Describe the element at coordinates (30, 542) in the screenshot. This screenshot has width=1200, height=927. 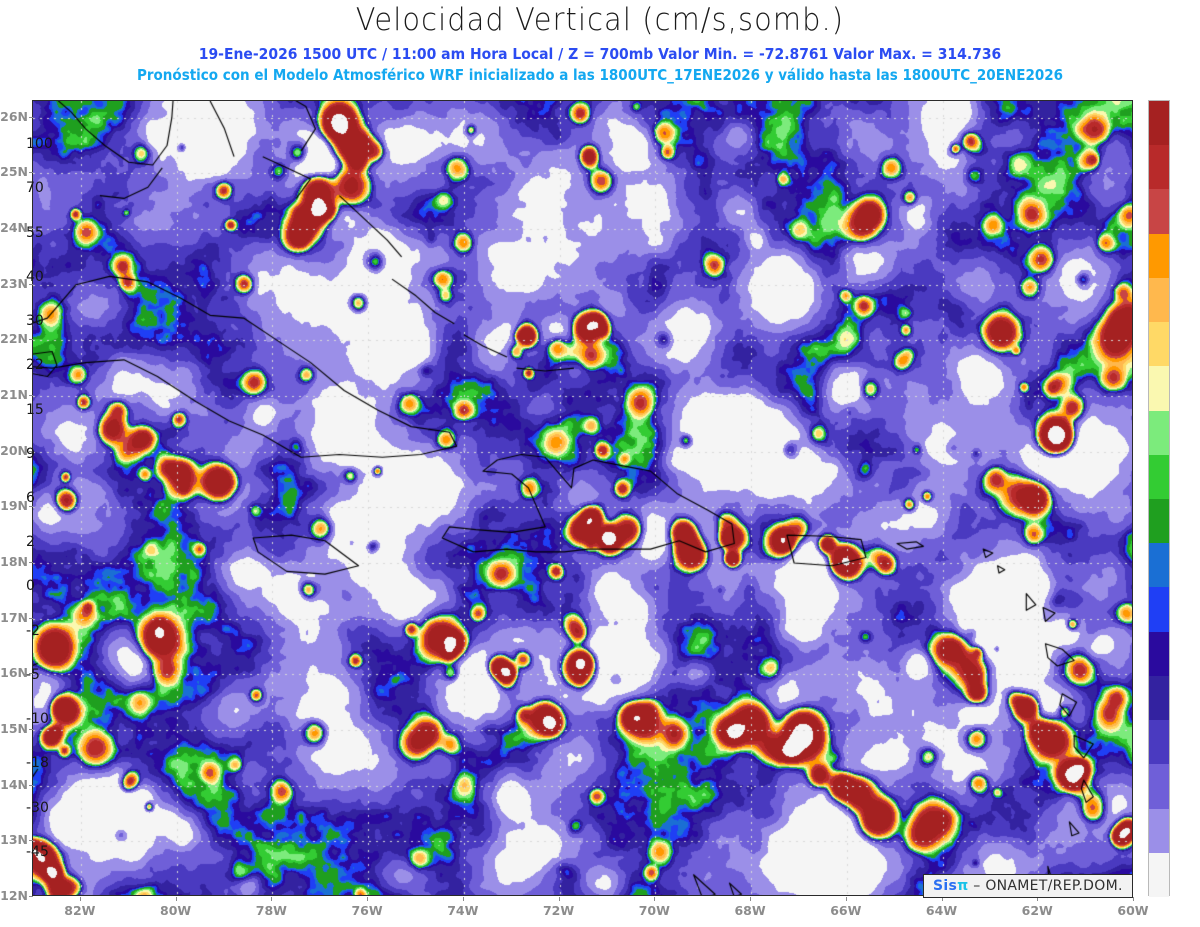
I see `colorbar-tick-label: 2` at that location.